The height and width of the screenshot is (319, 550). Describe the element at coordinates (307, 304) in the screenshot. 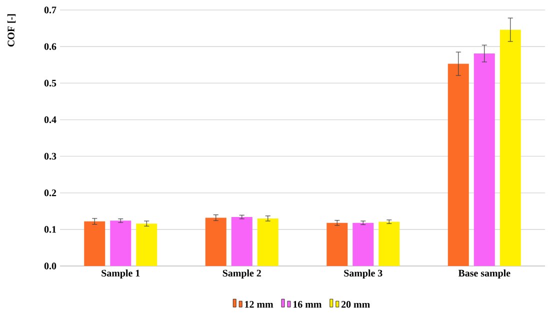

I see `legend-label: 16 mm` at that location.